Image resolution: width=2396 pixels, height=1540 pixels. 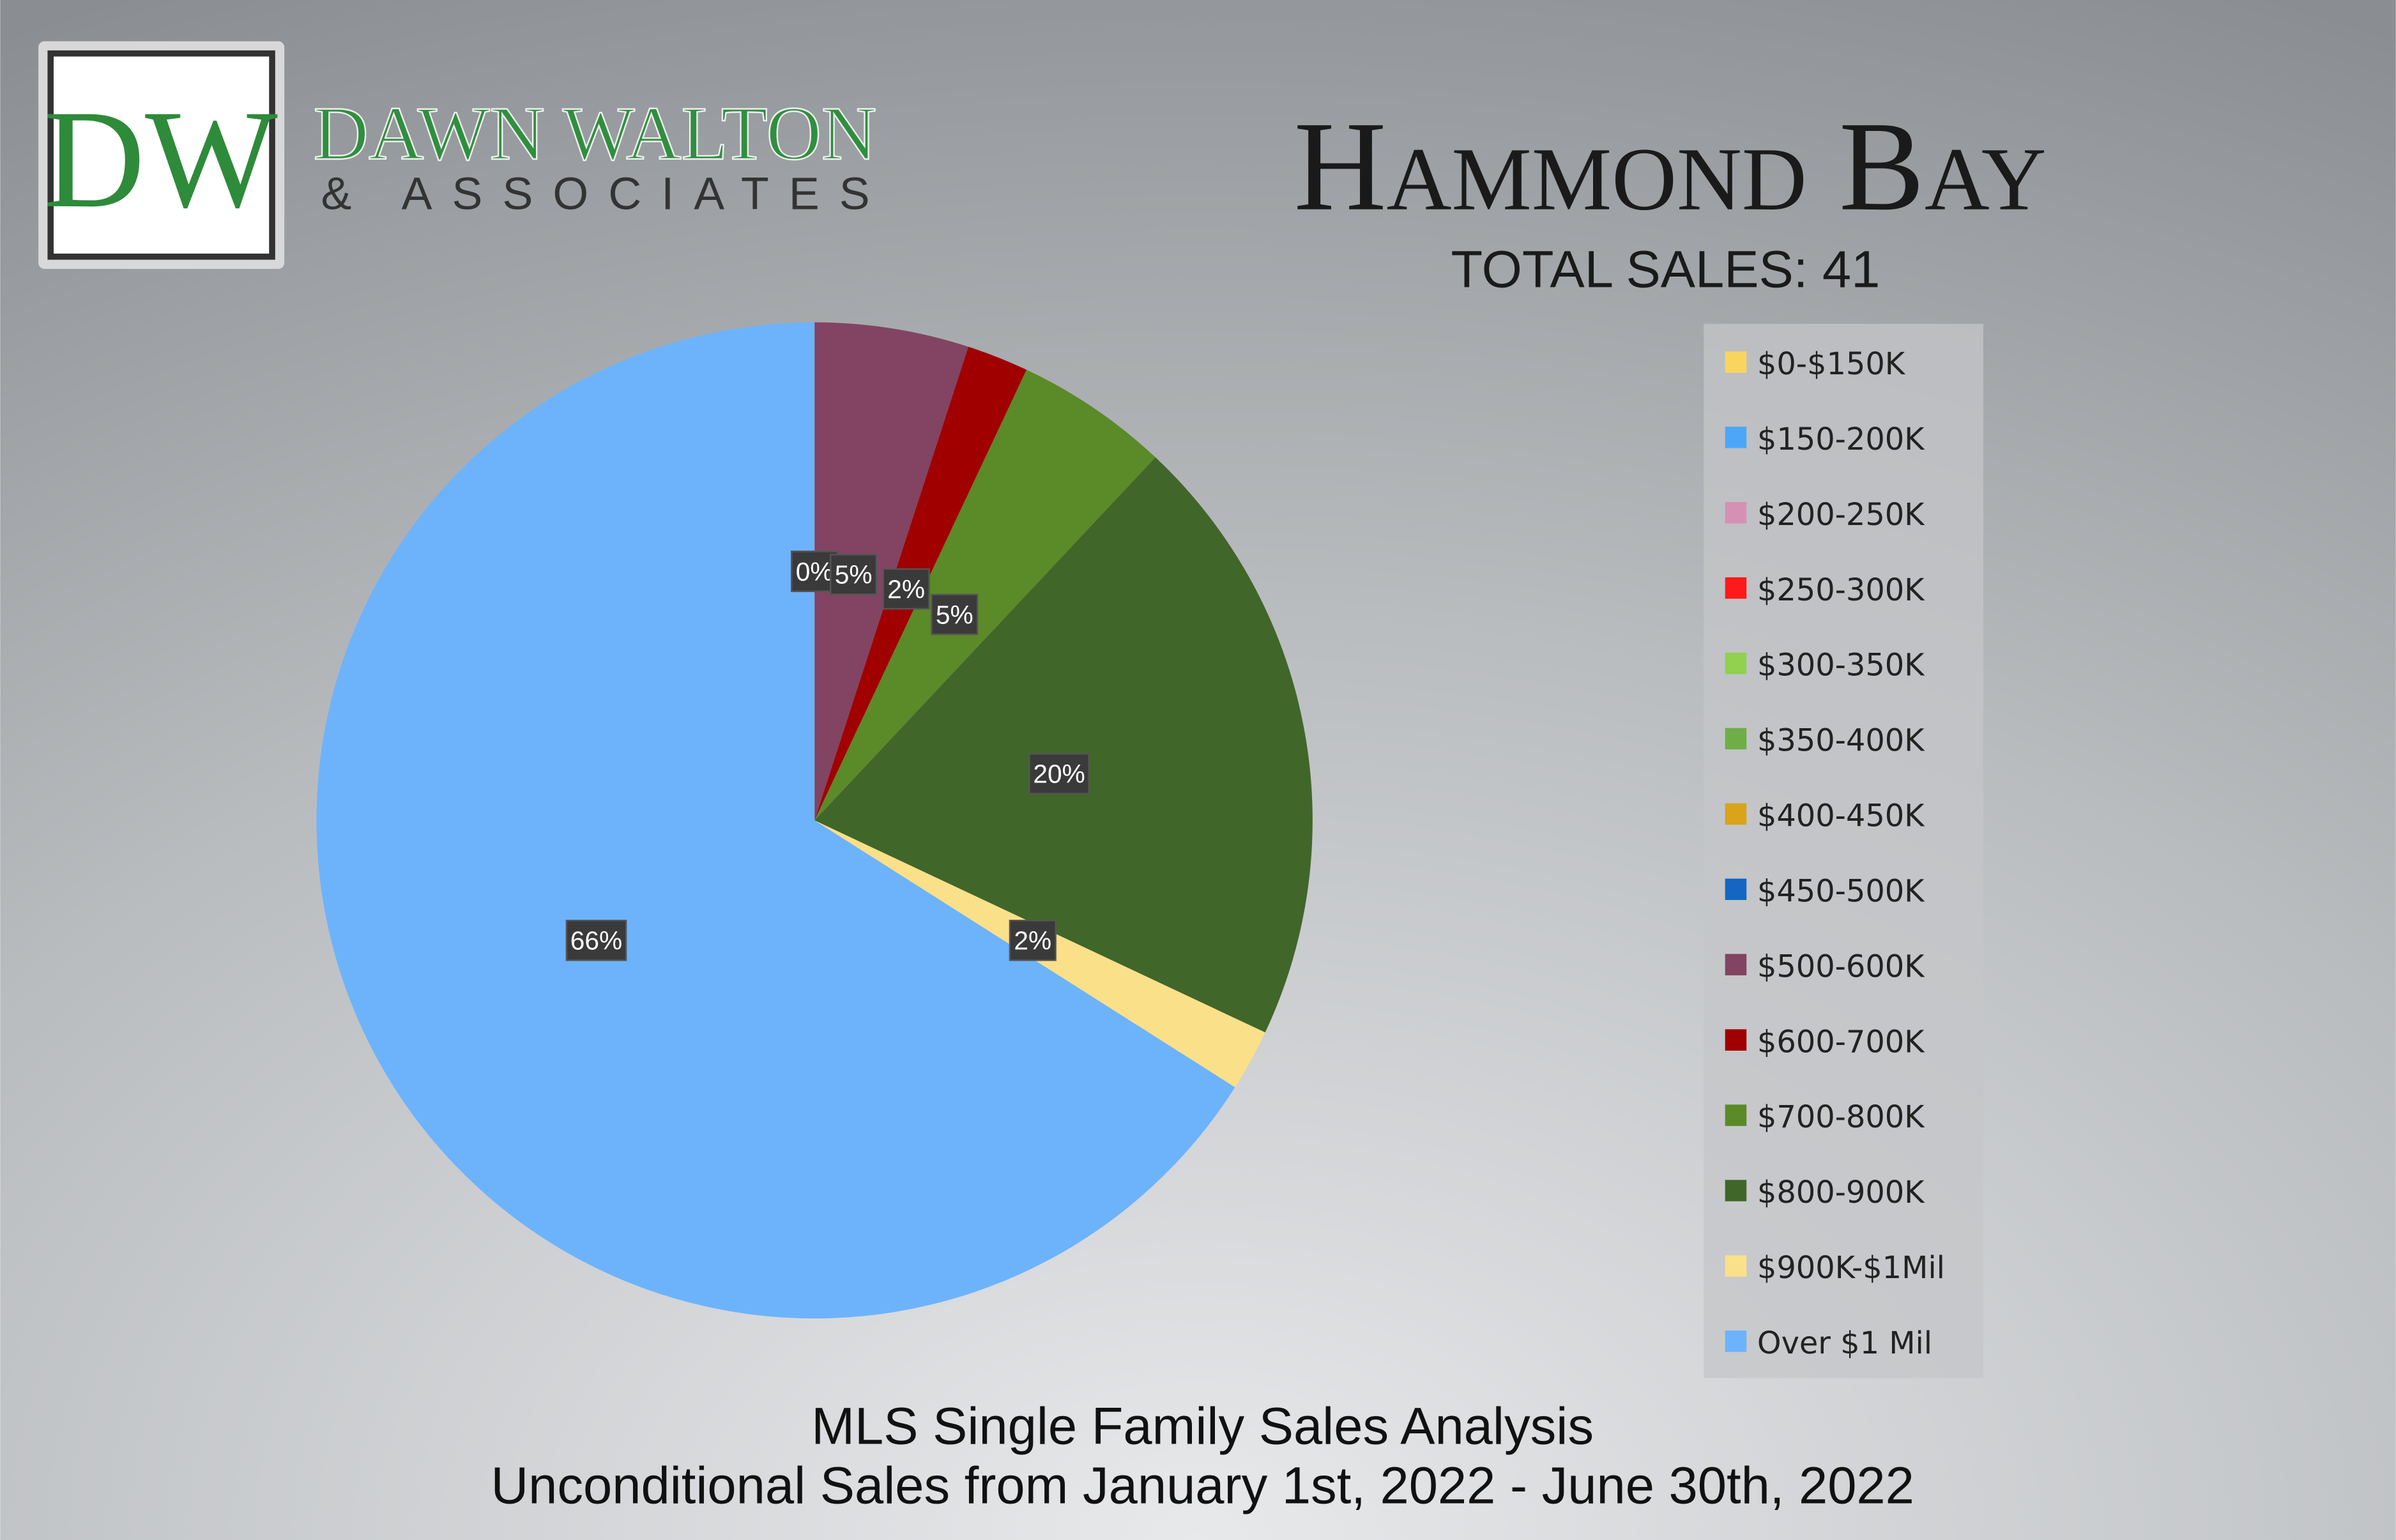 I want to click on logo: DW DAWN WALTON & ASSOCIATES, so click(x=464, y=155).